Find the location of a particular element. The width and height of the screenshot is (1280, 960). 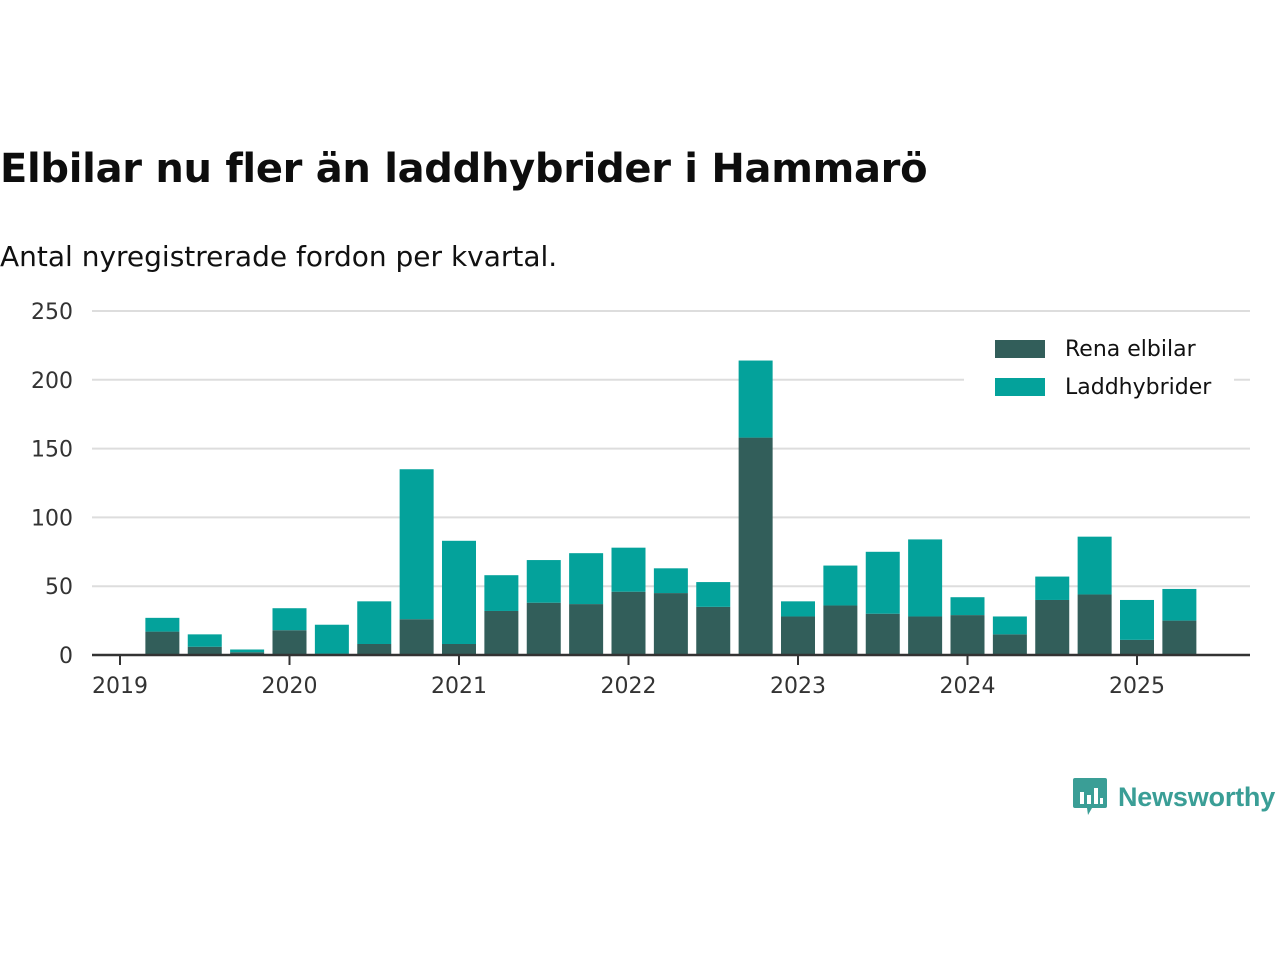

y-axis-ticks: 0 50 100 150 200 250 is located at coordinates (52, 484).